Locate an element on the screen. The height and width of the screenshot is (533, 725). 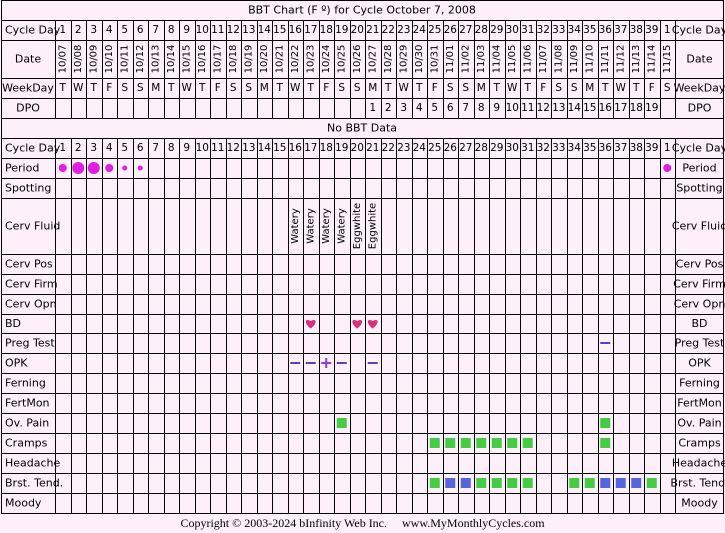
cycle-day-number: 38 is located at coordinates (636, 30).